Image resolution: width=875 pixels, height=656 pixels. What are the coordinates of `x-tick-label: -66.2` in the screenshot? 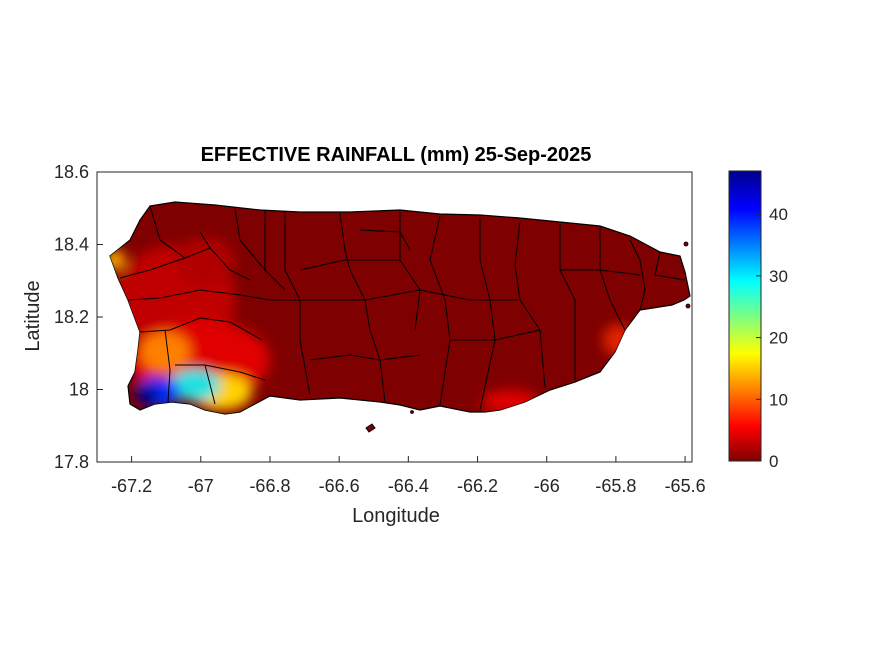 It's located at (477, 486).